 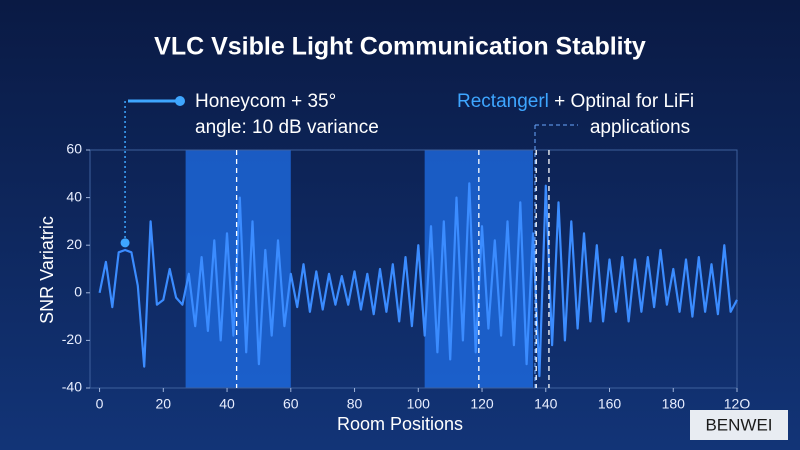 What do you see at coordinates (400, 424) in the screenshot?
I see `x-axis-label: Room Positions` at bounding box center [400, 424].